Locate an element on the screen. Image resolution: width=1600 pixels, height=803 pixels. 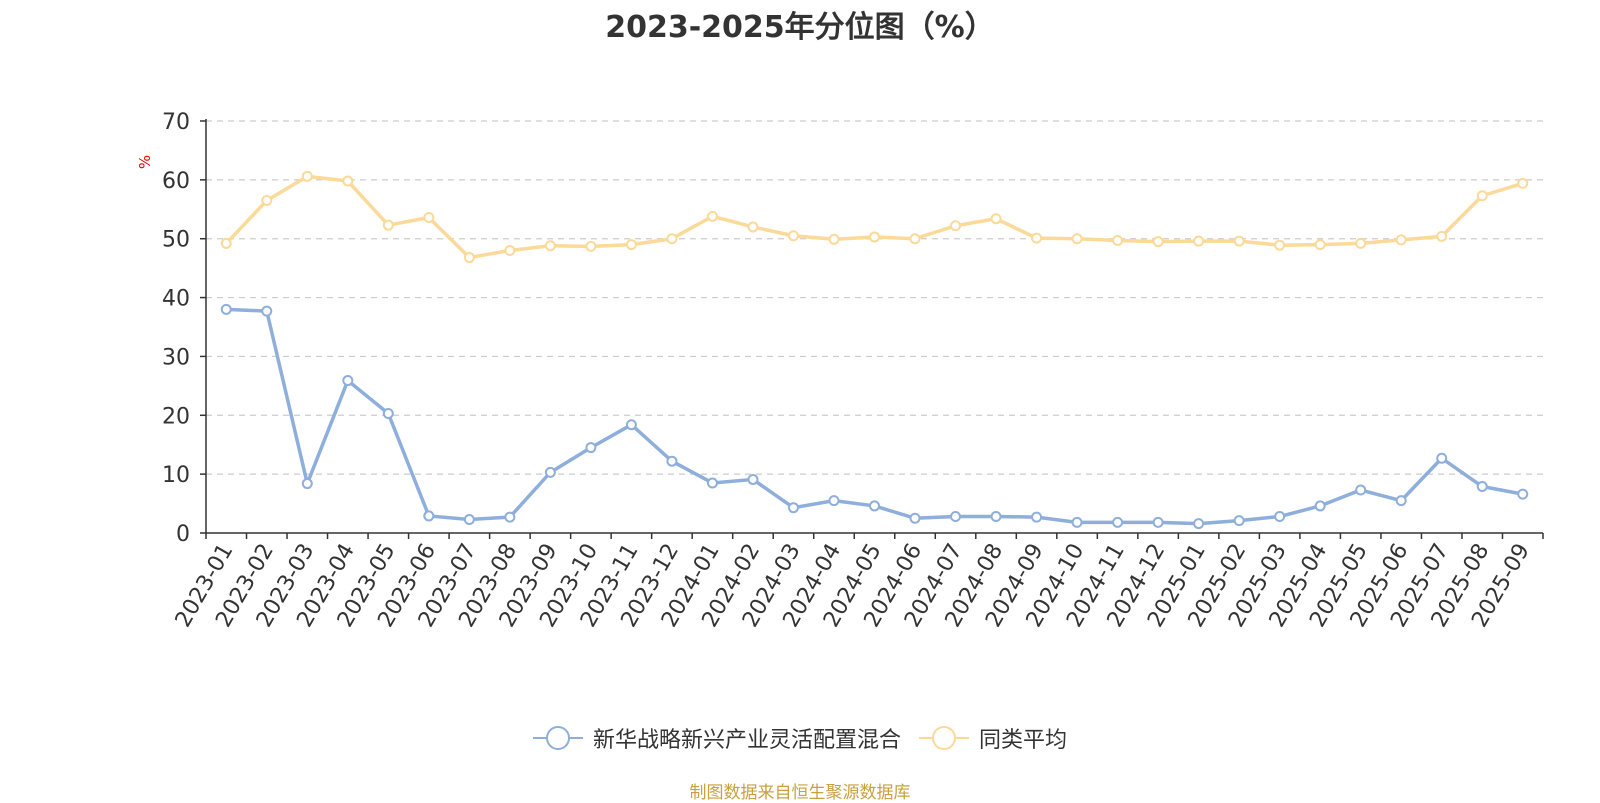
y-tick-label-60: 60 is located at coordinates (176, 181).